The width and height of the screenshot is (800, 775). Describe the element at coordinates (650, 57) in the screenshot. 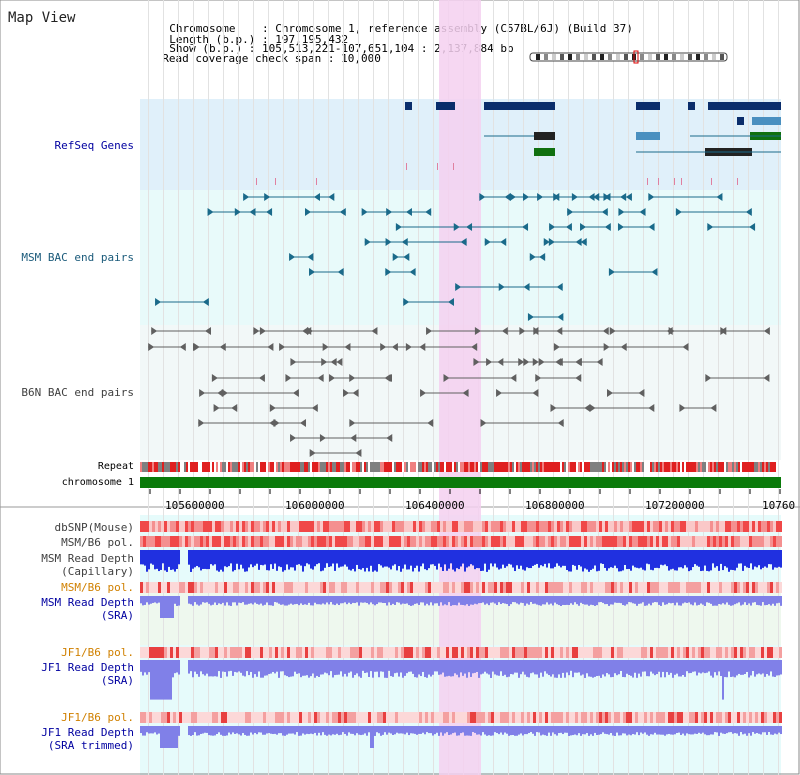

I see `ideogram-band` at that location.